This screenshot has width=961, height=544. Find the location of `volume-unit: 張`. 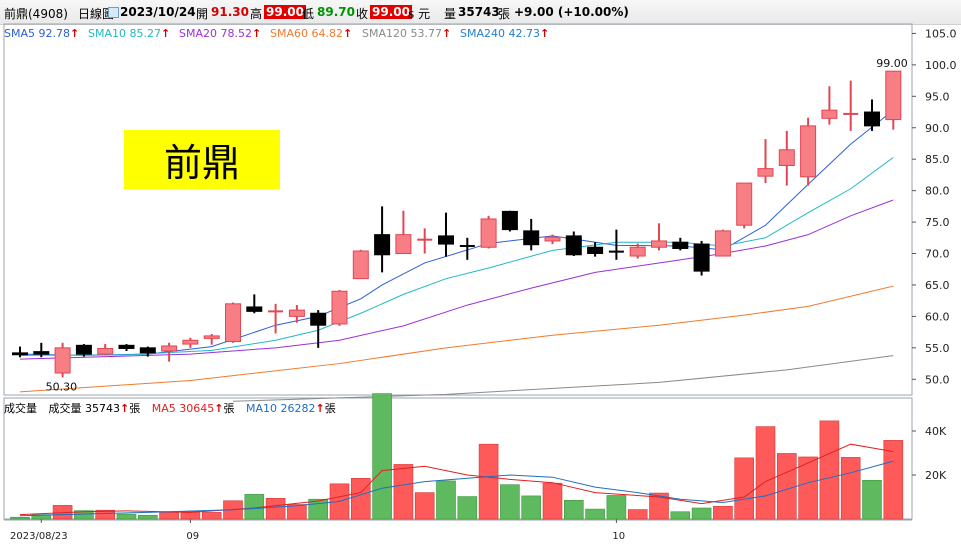

volume-unit: 張 is located at coordinates (504, 14).